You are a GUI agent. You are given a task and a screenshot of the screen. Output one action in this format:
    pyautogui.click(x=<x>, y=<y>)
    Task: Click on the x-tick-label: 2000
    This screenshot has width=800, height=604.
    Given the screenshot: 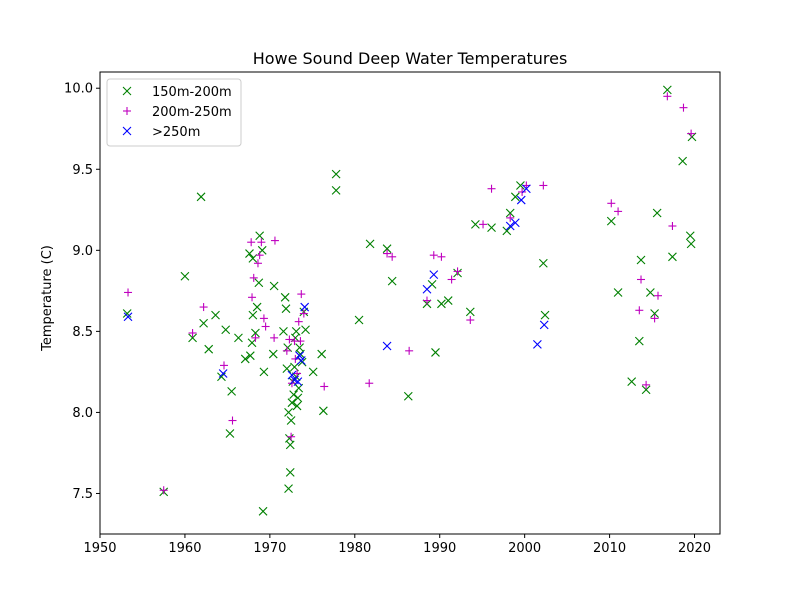 What is the action you would take?
    pyautogui.click(x=524, y=548)
    